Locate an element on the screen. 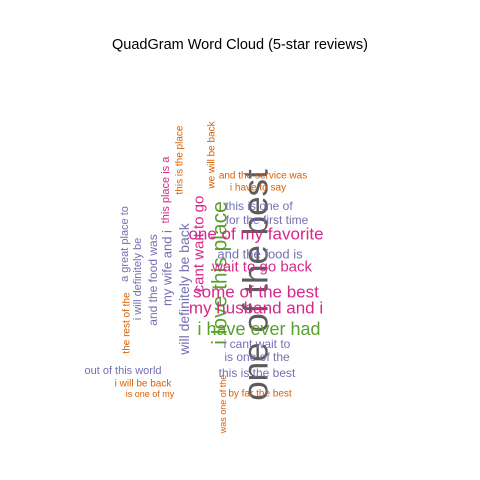 The height and width of the screenshot is (480, 480). word-one-of-my-favorite: one of my favorite is located at coordinates (255, 234).